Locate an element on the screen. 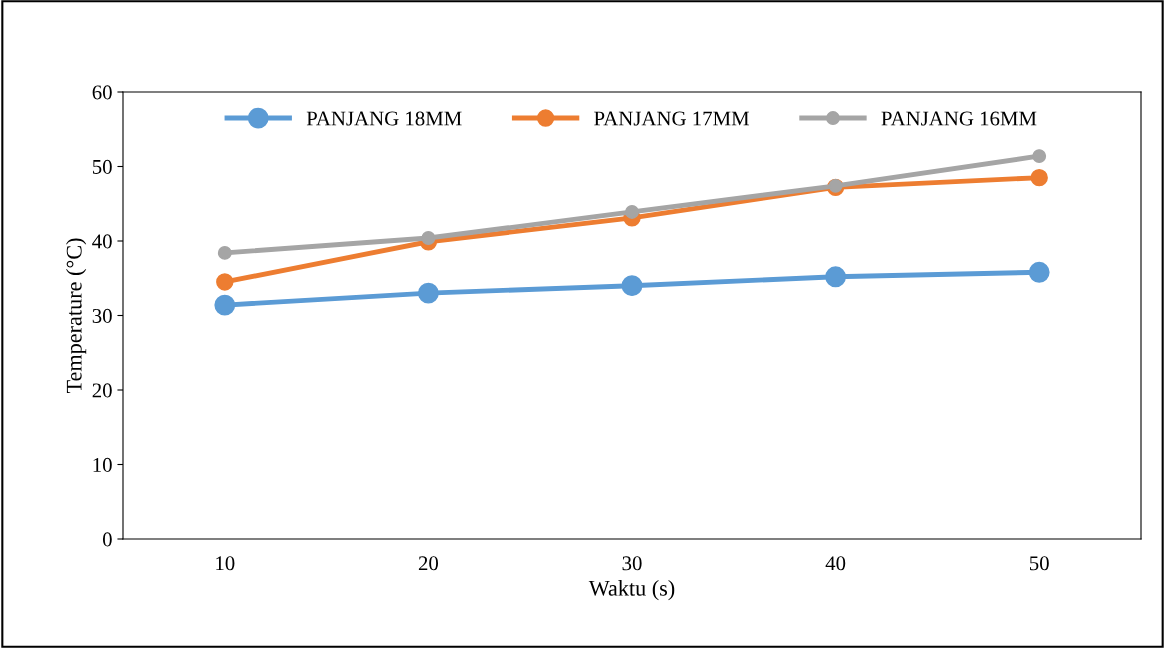 Image resolution: width=1165 pixels, height=648 pixels. legend-label: PANJANG 17MM is located at coordinates (672, 118).